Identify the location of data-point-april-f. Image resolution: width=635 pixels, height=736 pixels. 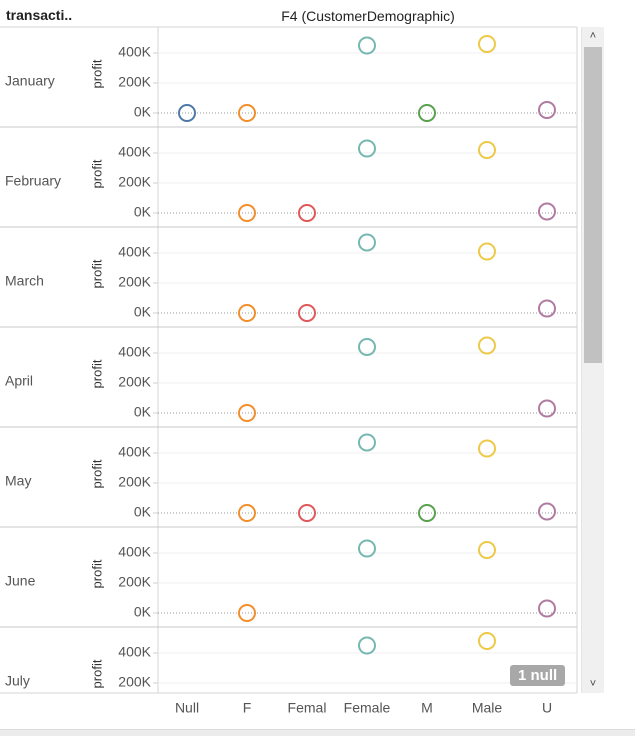
(247, 413).